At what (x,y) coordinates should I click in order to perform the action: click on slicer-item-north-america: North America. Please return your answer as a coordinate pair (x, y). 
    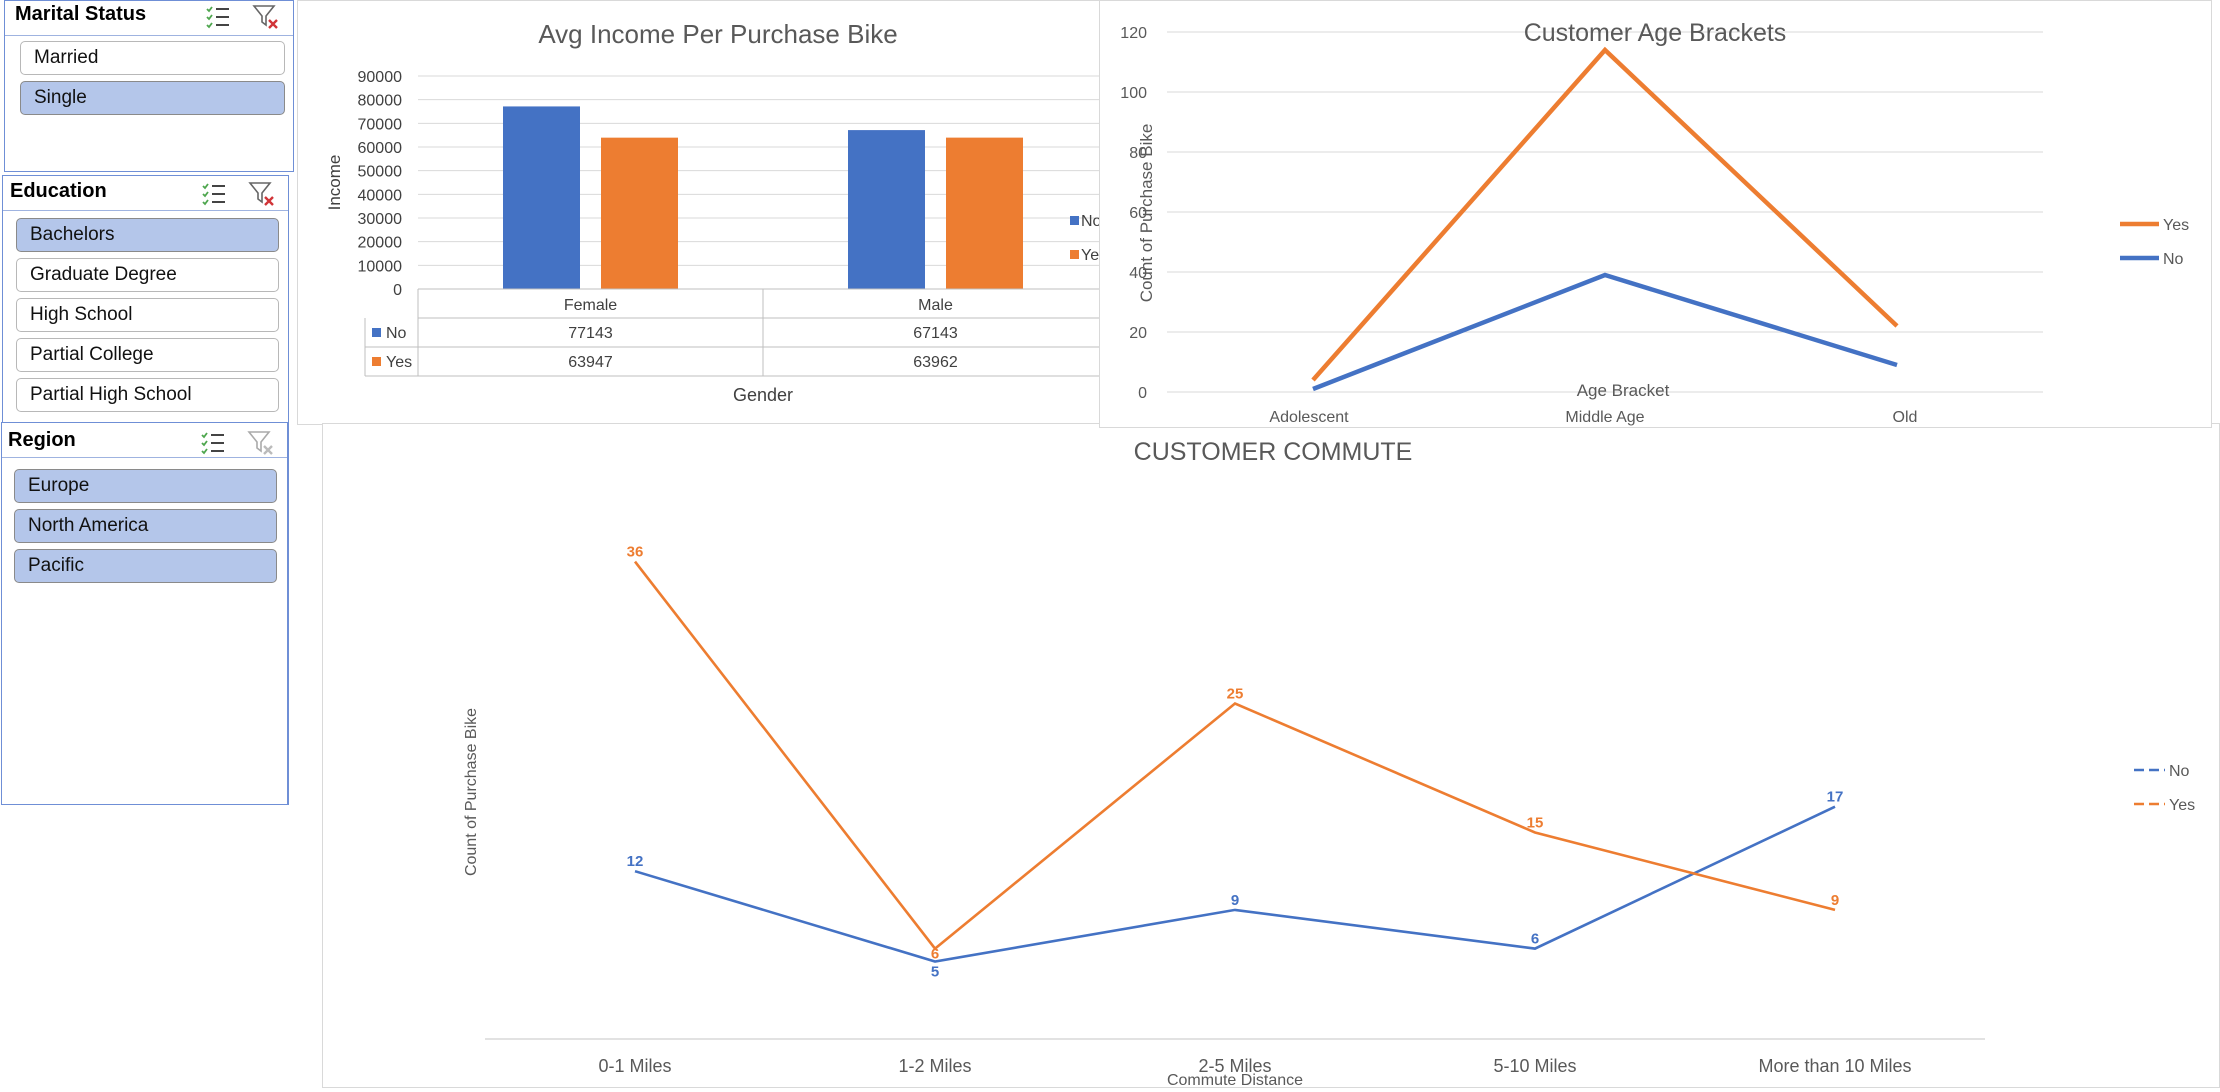
    Looking at the image, I should click on (145, 526).